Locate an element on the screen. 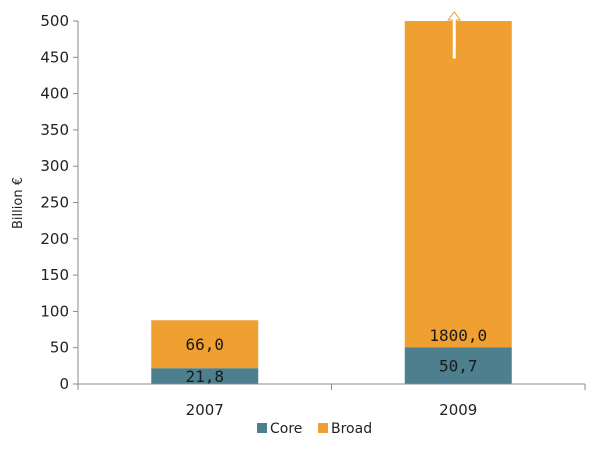  y-tick-label: 400 is located at coordinates (54, 94).